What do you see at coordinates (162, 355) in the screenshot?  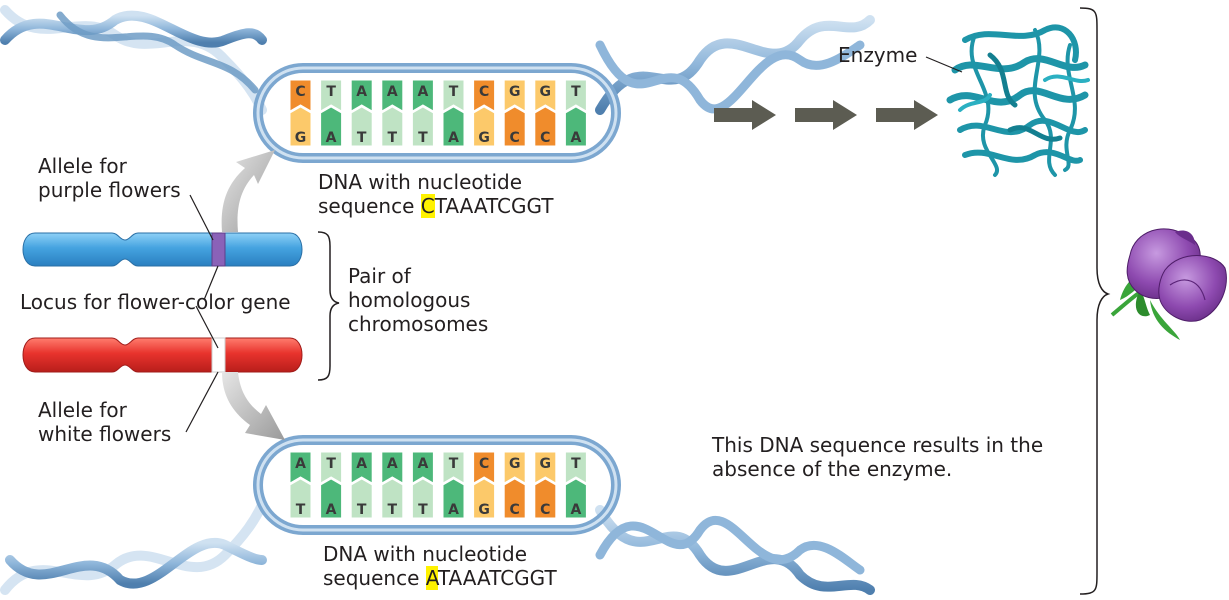 I see `white-allele-chromosome` at bounding box center [162, 355].